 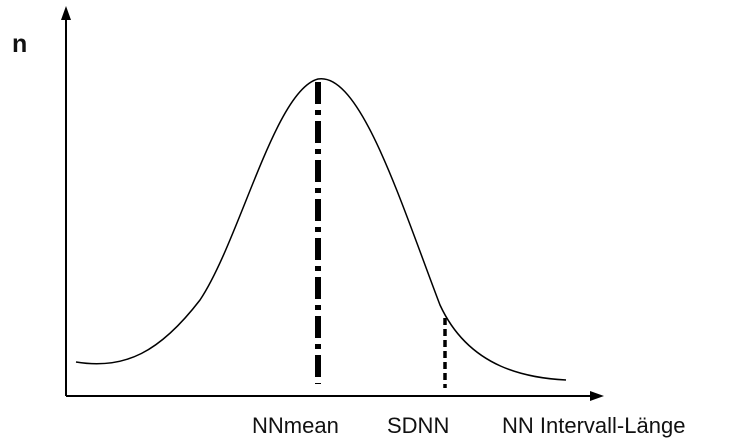 I want to click on y-axis-label: n, so click(x=19, y=44).